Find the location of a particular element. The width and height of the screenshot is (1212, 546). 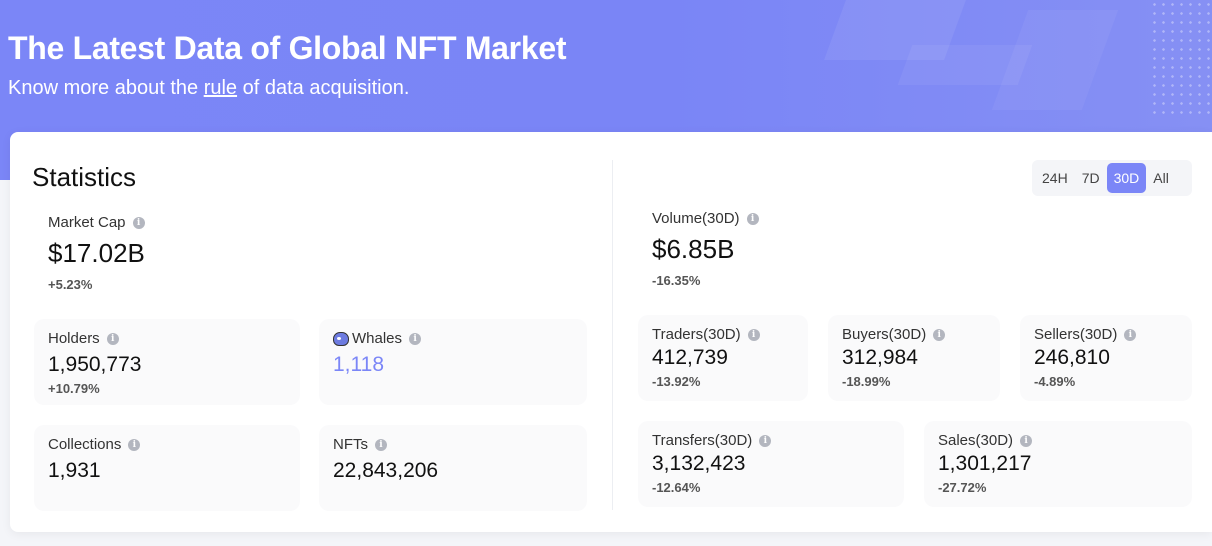

volume-label-text: Volume(30D) is located at coordinates (696, 218).